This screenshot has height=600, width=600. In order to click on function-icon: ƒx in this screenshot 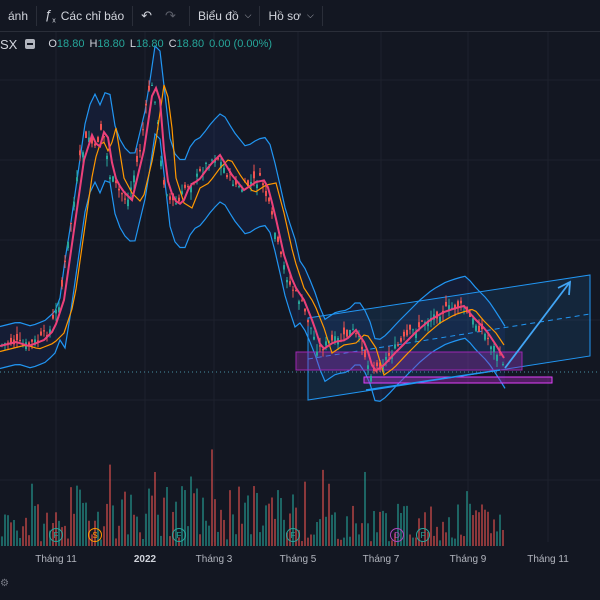, I will do `click(50, 15)`.